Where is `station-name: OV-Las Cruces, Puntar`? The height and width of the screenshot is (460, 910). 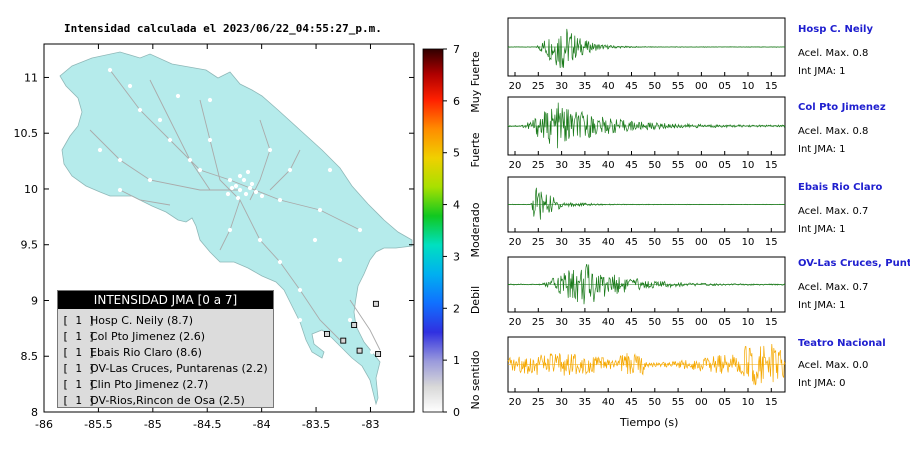
station-name: OV-Las Cruces, Puntar is located at coordinates (854, 263).